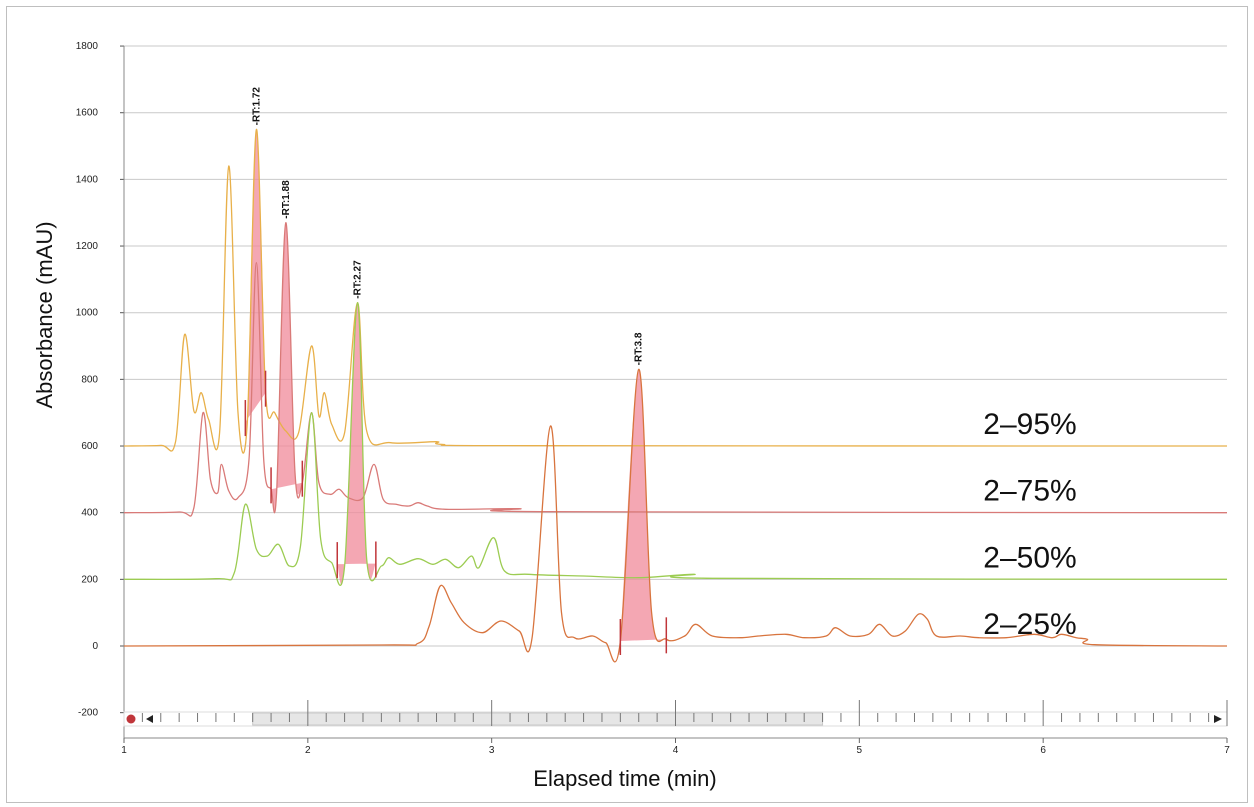  I want to click on x-tick-label: 7, so click(1227, 750).